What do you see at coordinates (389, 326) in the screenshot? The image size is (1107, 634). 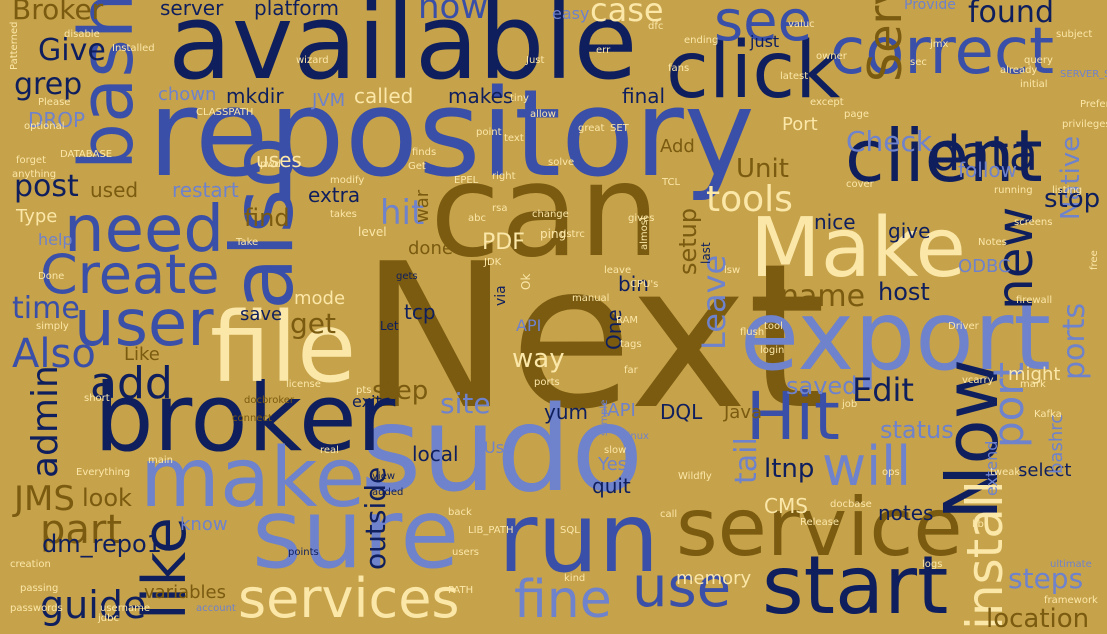 I see `cloud-word: Let` at bounding box center [389, 326].